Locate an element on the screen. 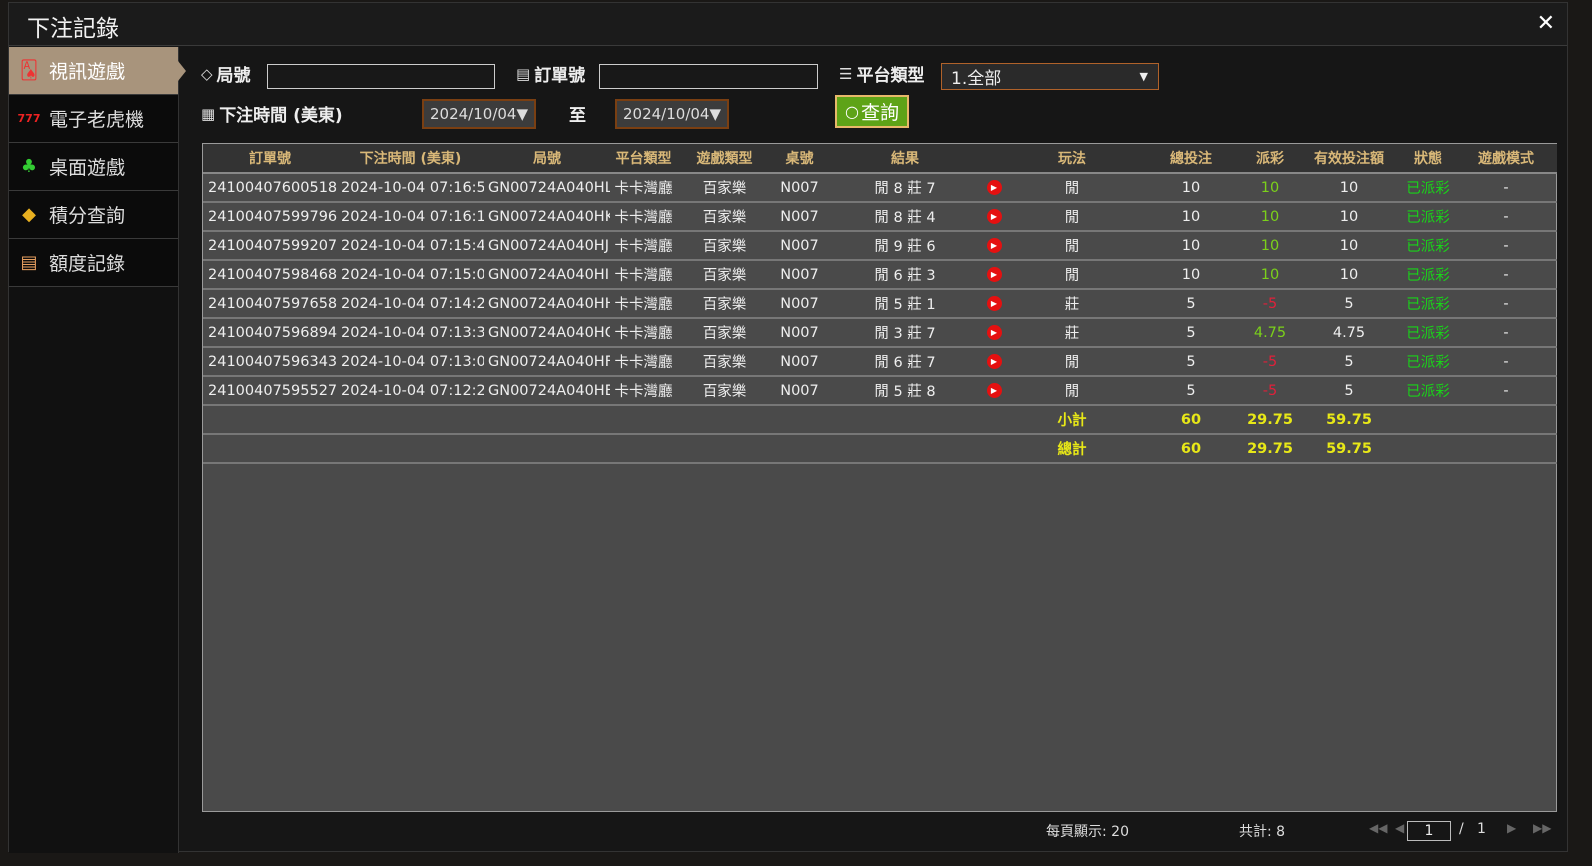 The image size is (1592, 866). date-to-picker: 2024/10/04▼ is located at coordinates (672, 114).